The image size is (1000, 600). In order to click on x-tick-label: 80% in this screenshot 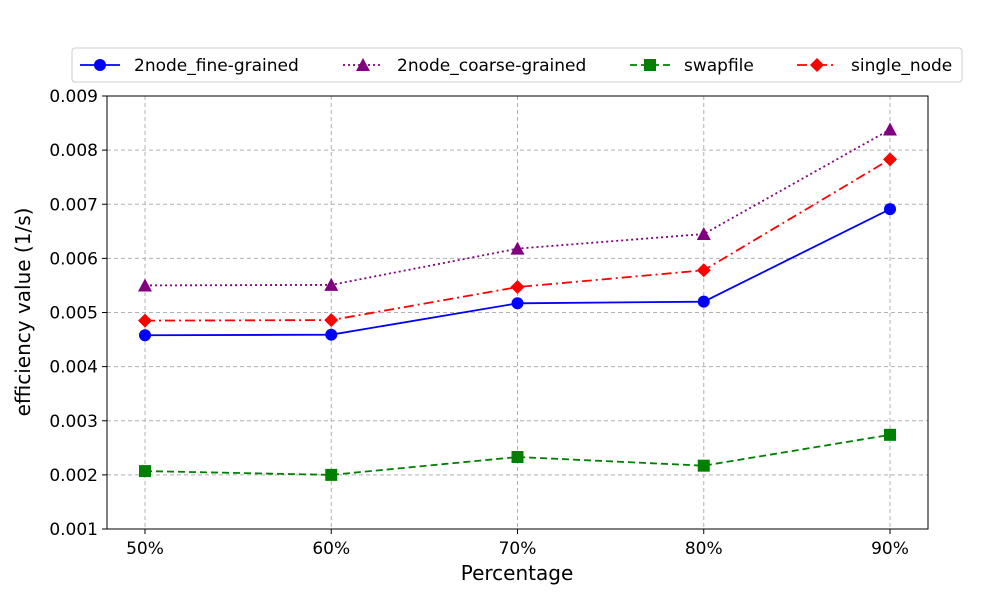, I will do `click(704, 549)`.